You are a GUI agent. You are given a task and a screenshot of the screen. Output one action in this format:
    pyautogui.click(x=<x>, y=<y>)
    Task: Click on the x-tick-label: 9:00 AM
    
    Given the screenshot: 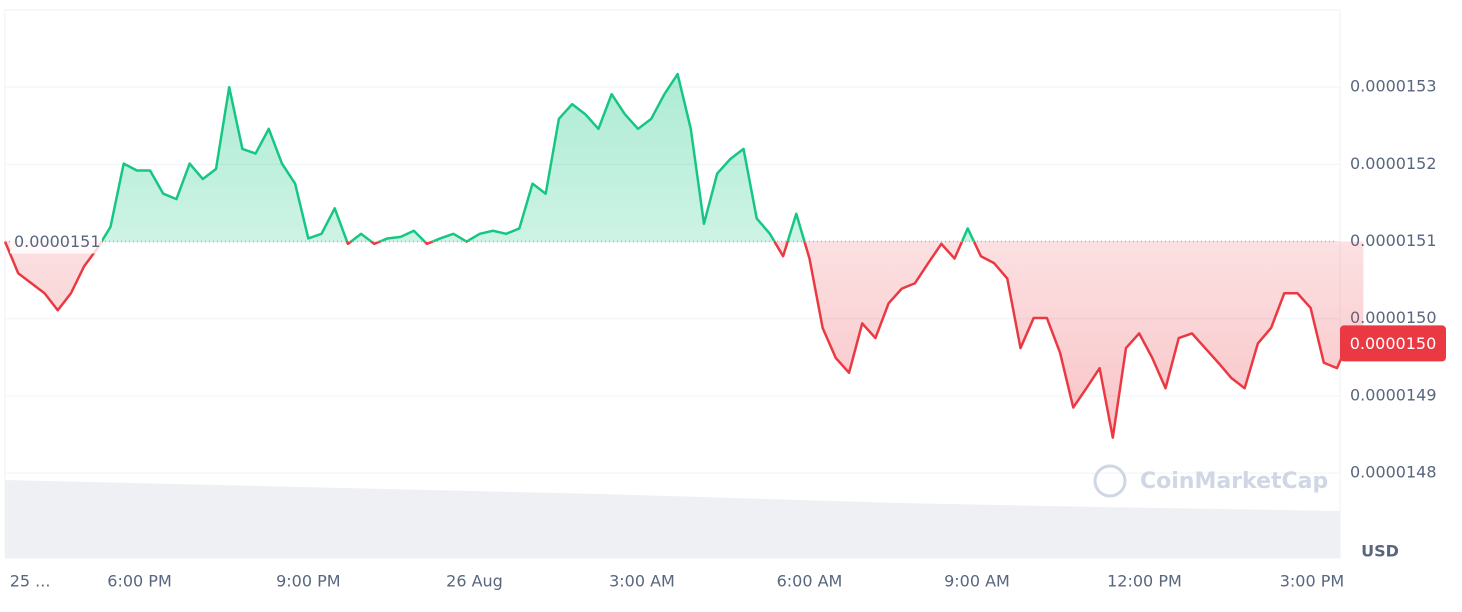 What is the action you would take?
    pyautogui.click(x=977, y=581)
    